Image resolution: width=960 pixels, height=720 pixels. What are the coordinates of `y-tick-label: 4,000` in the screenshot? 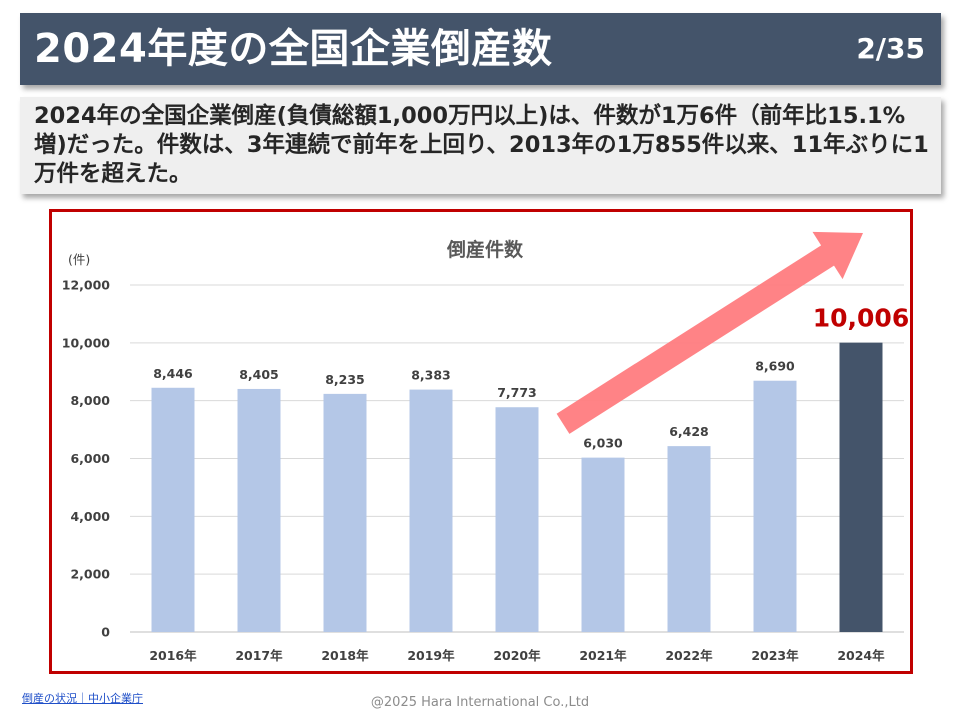 It's located at (90, 516).